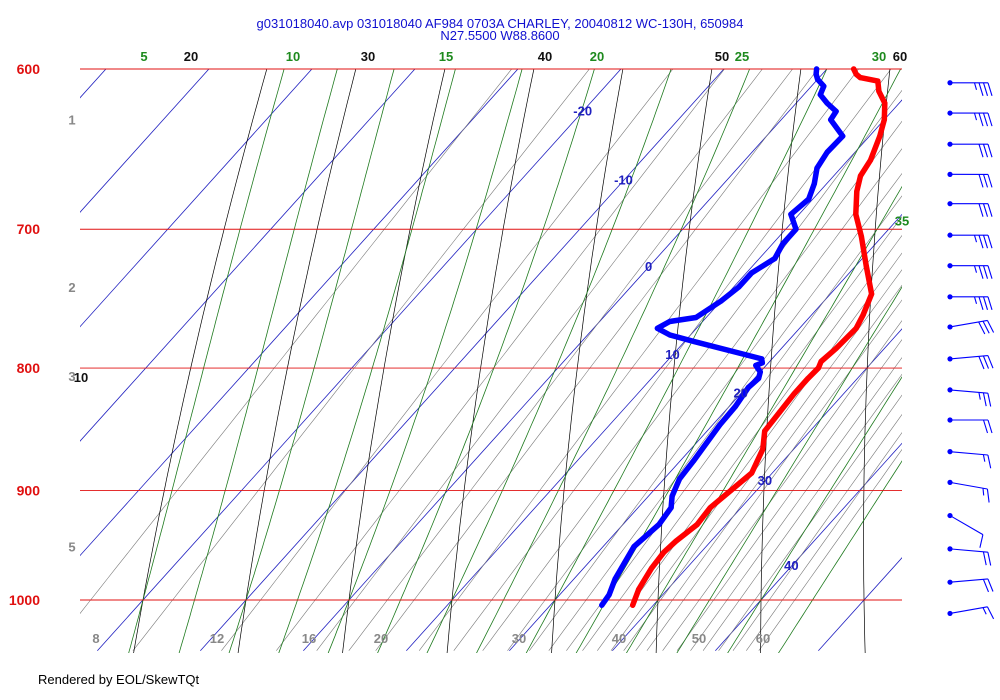 The width and height of the screenshot is (1000, 700). What do you see at coordinates (81, 377) in the screenshot?
I see `dry-adiabat-label: 10` at bounding box center [81, 377].